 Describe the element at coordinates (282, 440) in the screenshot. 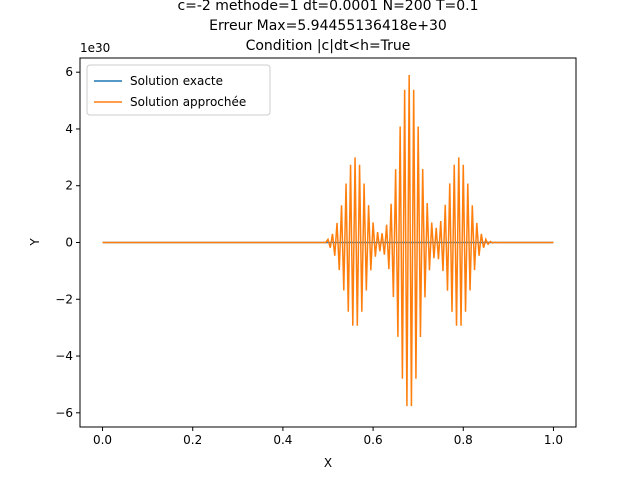

I see `x-tick-label: 0.4` at that location.